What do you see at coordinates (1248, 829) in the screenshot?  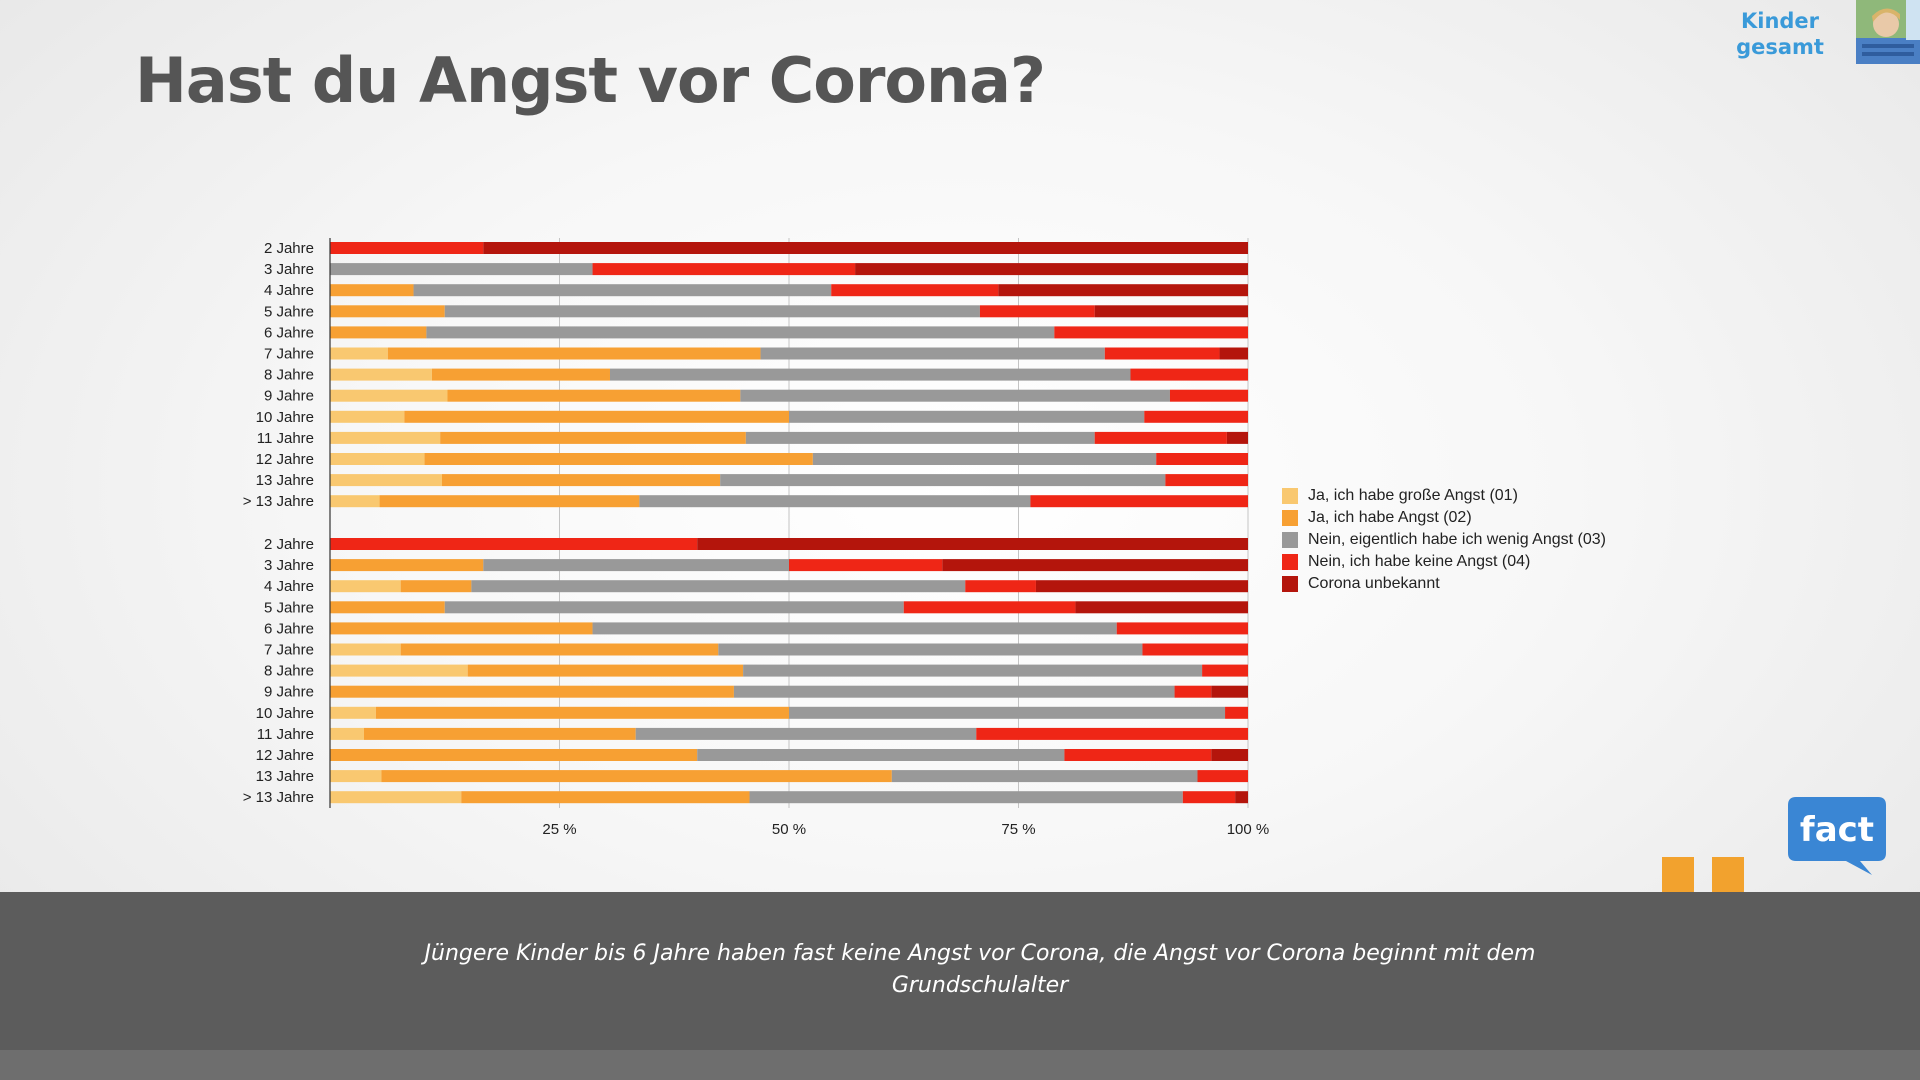 I see `x-tick-label: 100 %` at bounding box center [1248, 829].